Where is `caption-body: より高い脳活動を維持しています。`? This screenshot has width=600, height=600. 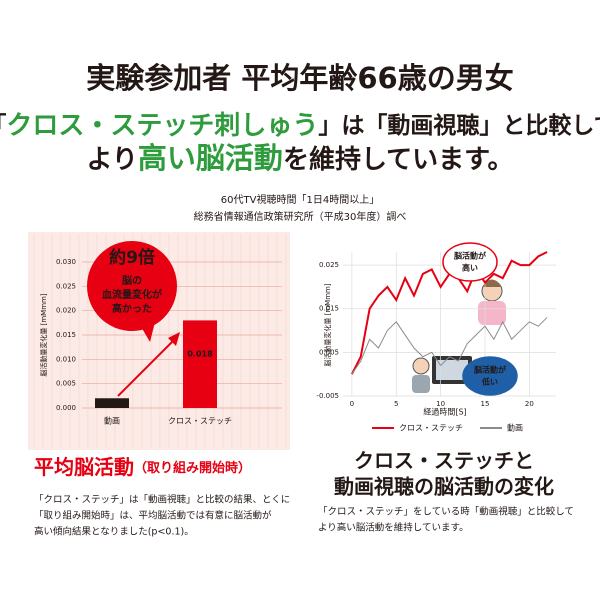
caption-body: より高い脳活動を維持しています。 is located at coordinates (393, 528).